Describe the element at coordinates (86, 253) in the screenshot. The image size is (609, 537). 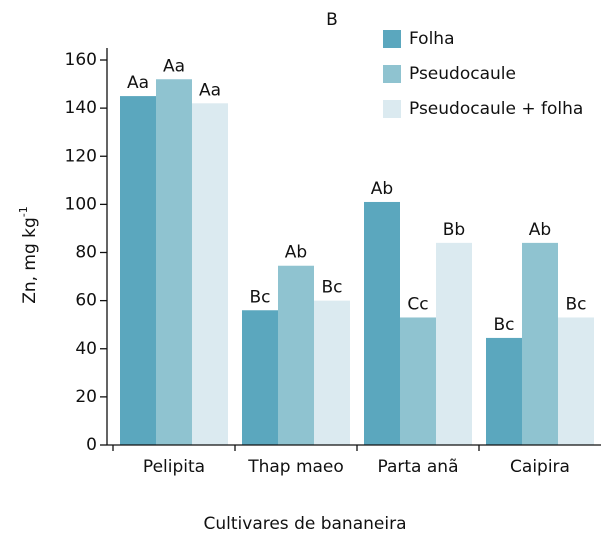
I see `y-tick-label: 80` at that location.